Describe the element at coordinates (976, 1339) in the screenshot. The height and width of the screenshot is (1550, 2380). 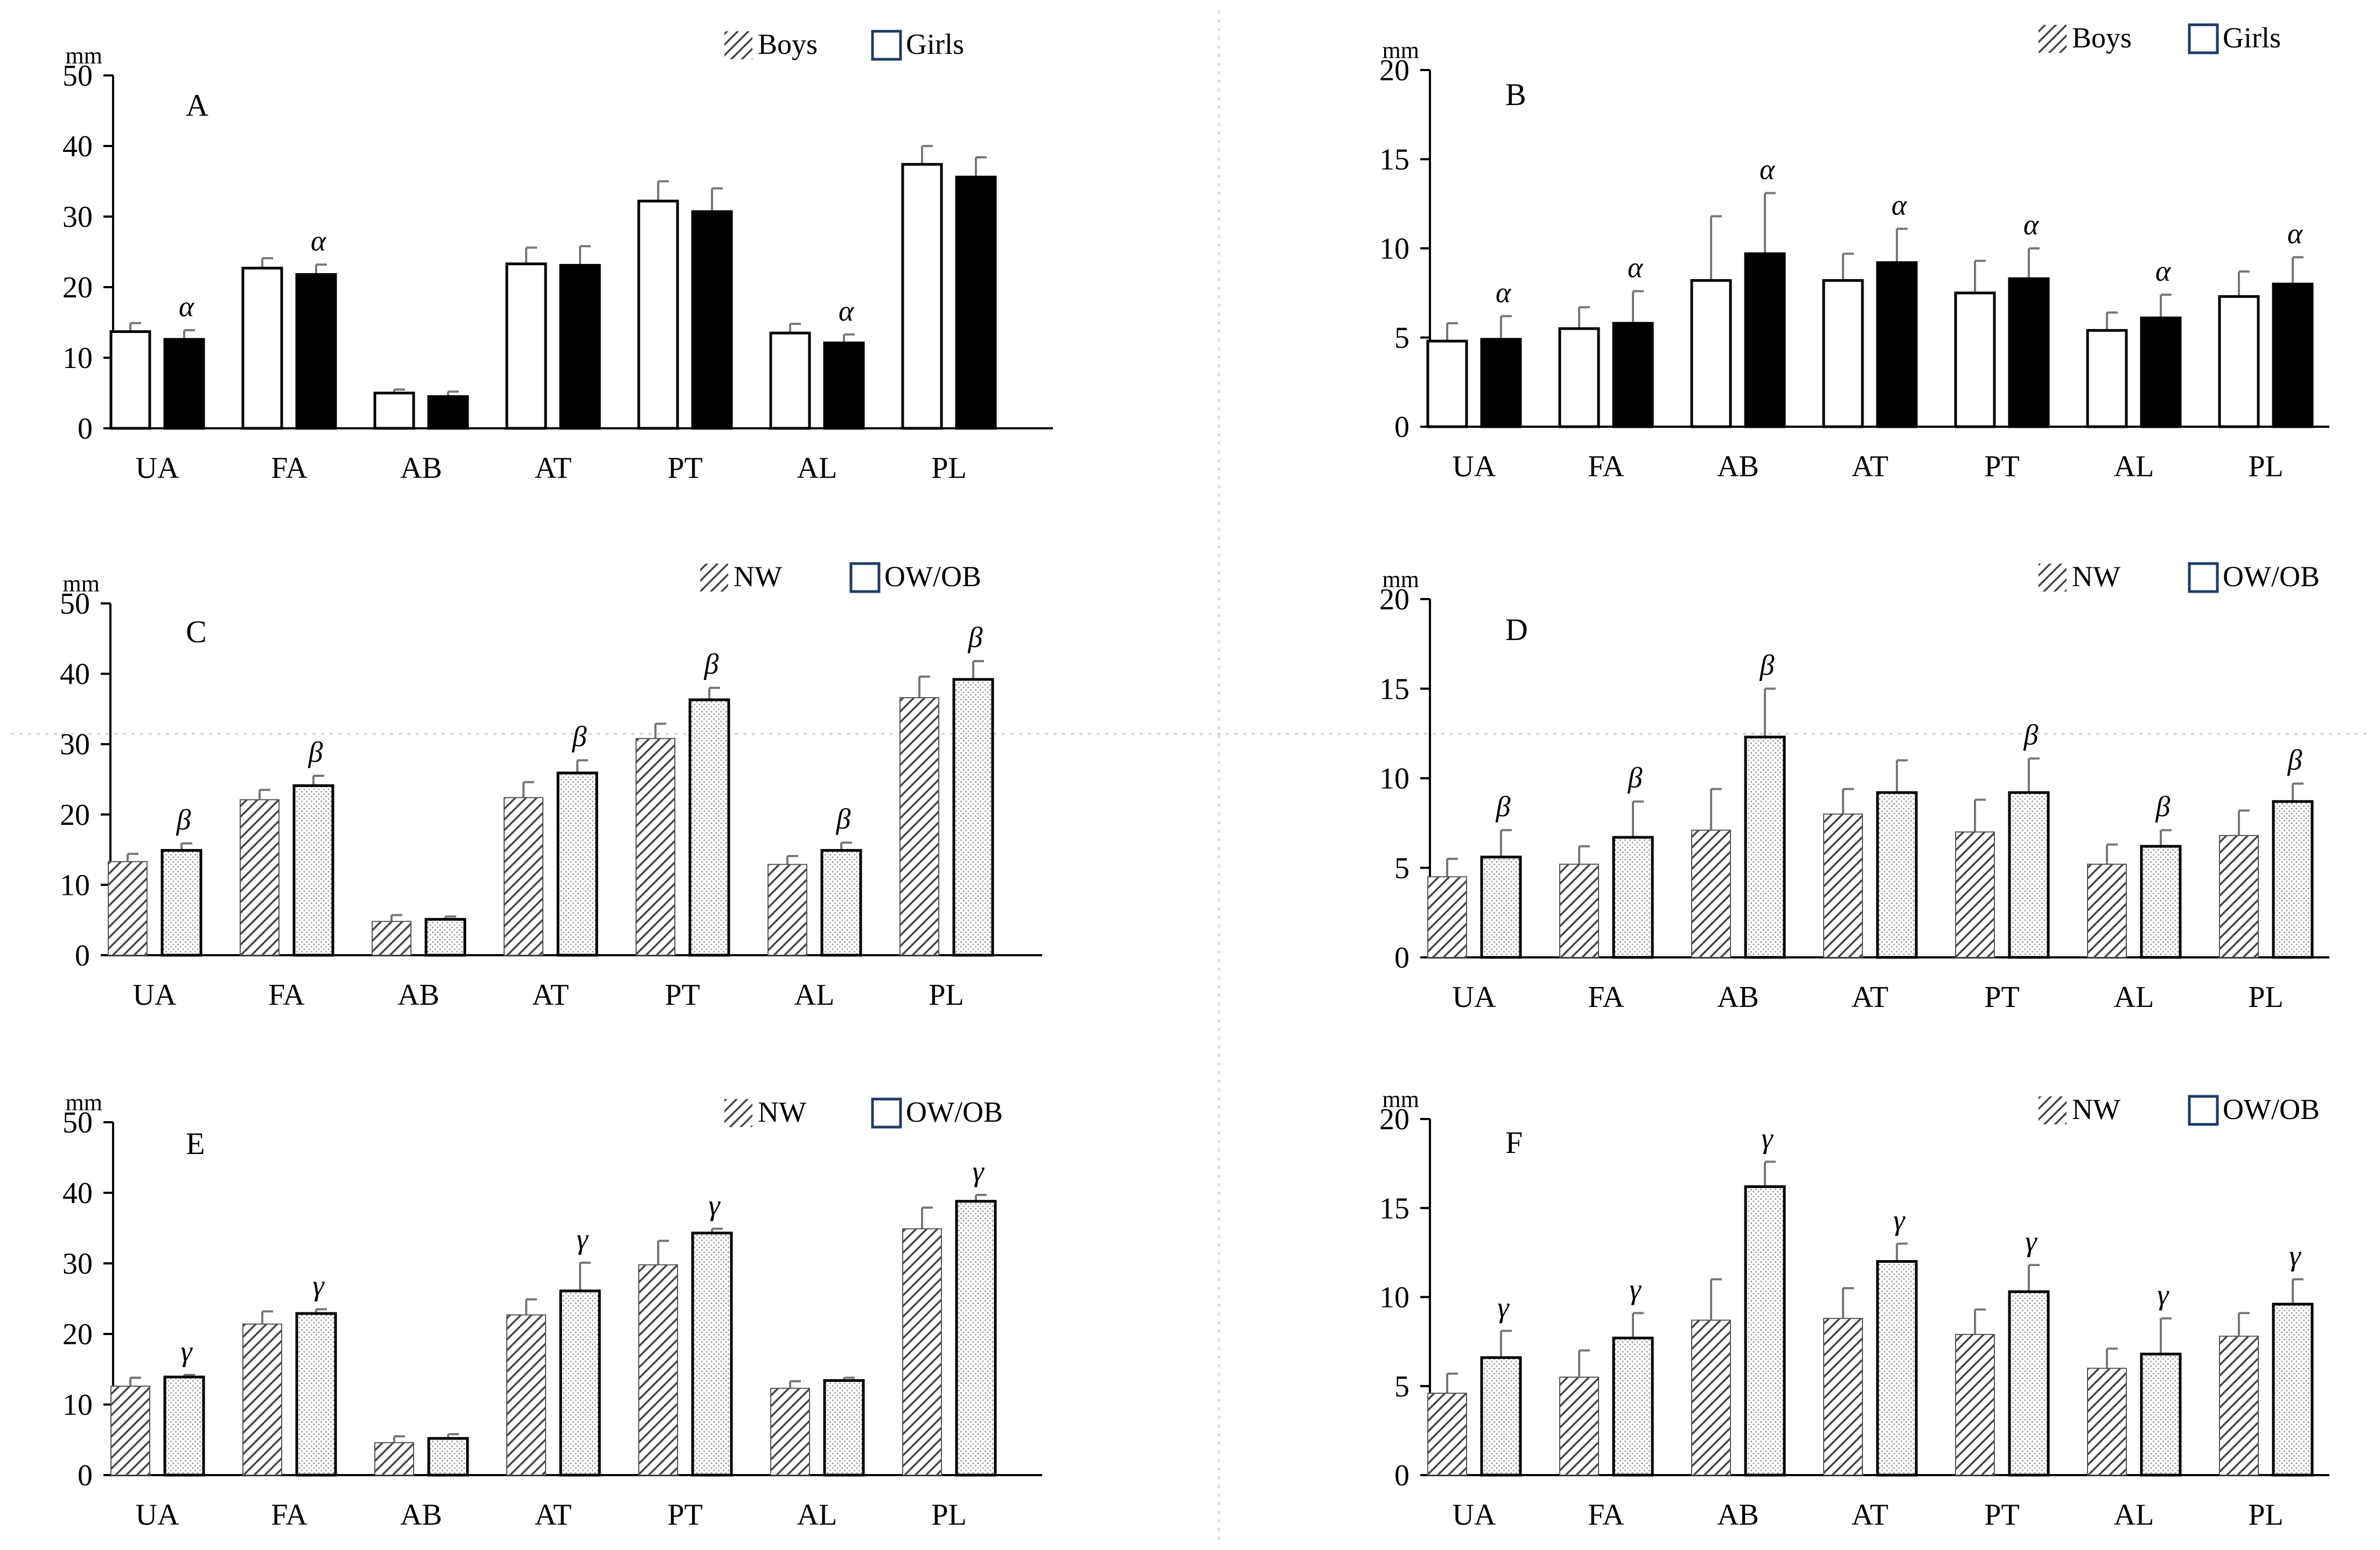
I see `panel-e-bar-pl-ow-ob` at that location.